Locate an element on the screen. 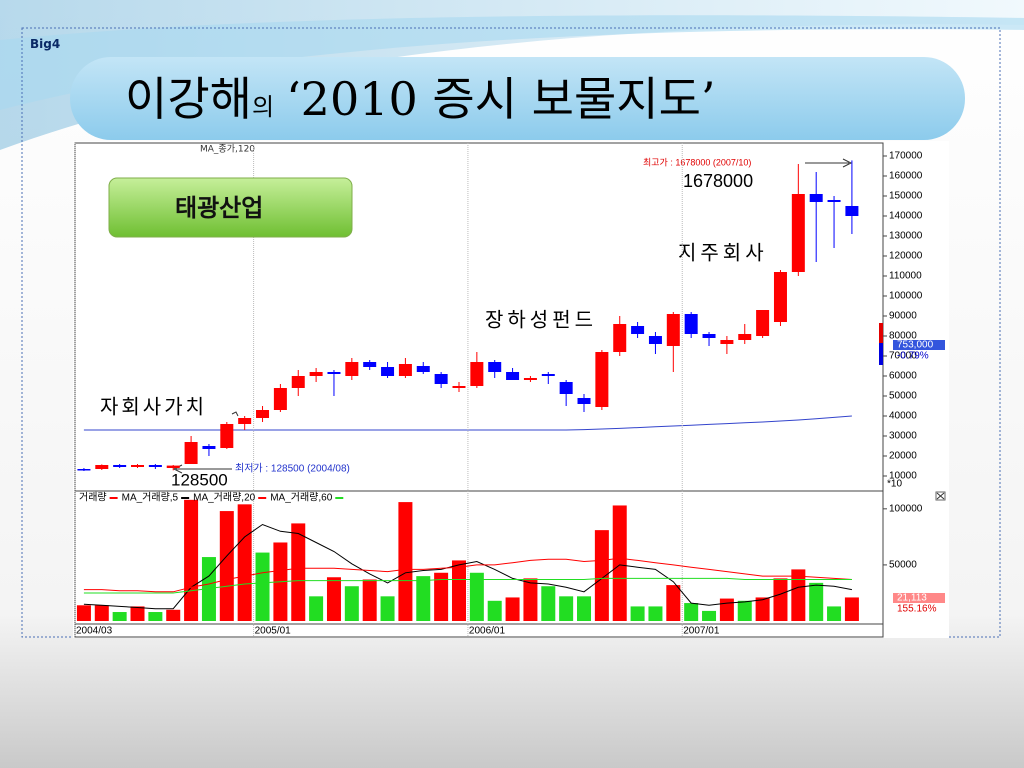  y-tick-label: 10000 is located at coordinates (903, 476).